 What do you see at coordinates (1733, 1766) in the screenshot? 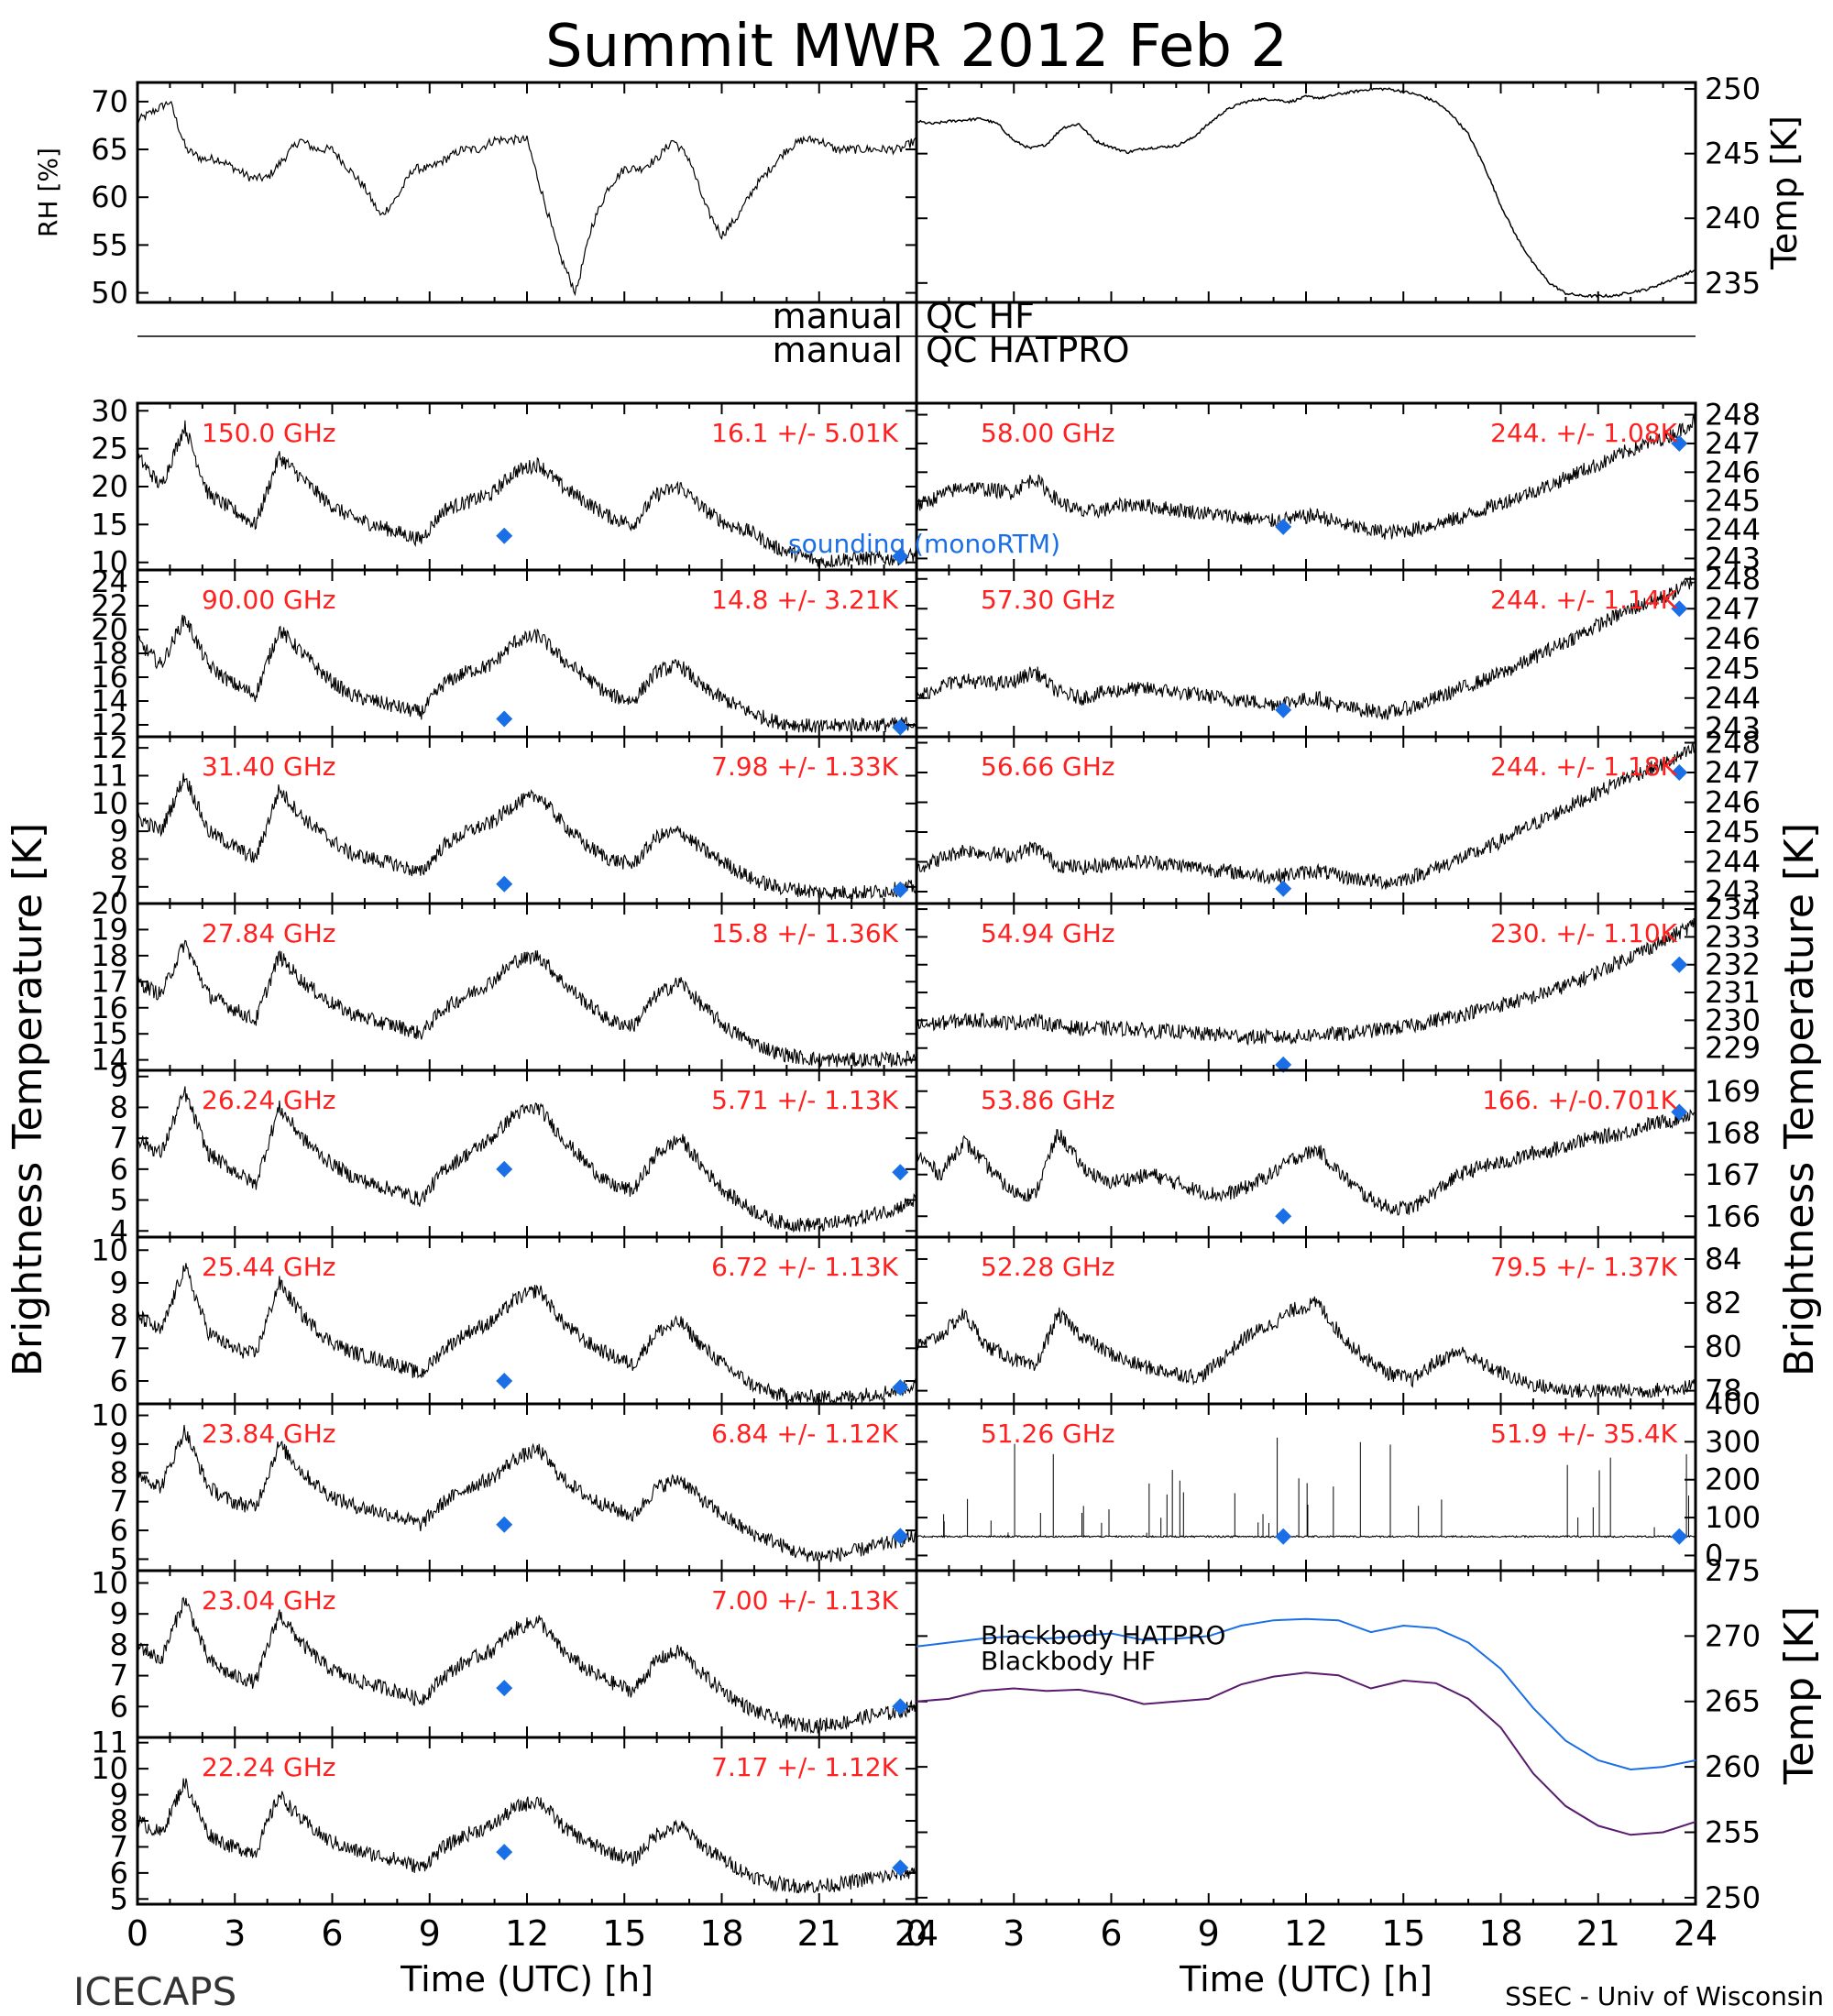
I see `blackbody-ytick-label: 260` at bounding box center [1733, 1766].